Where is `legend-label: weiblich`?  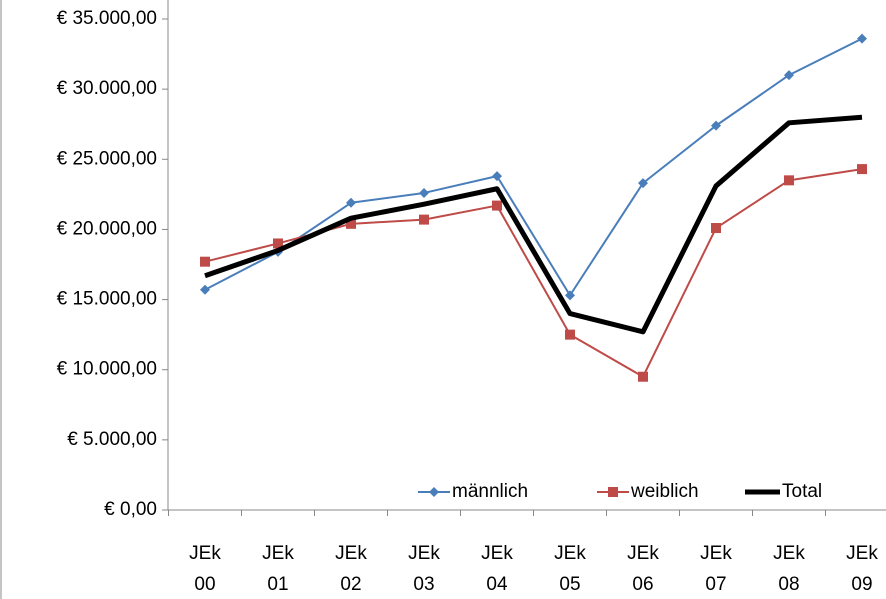 legend-label: weiblich is located at coordinates (664, 491).